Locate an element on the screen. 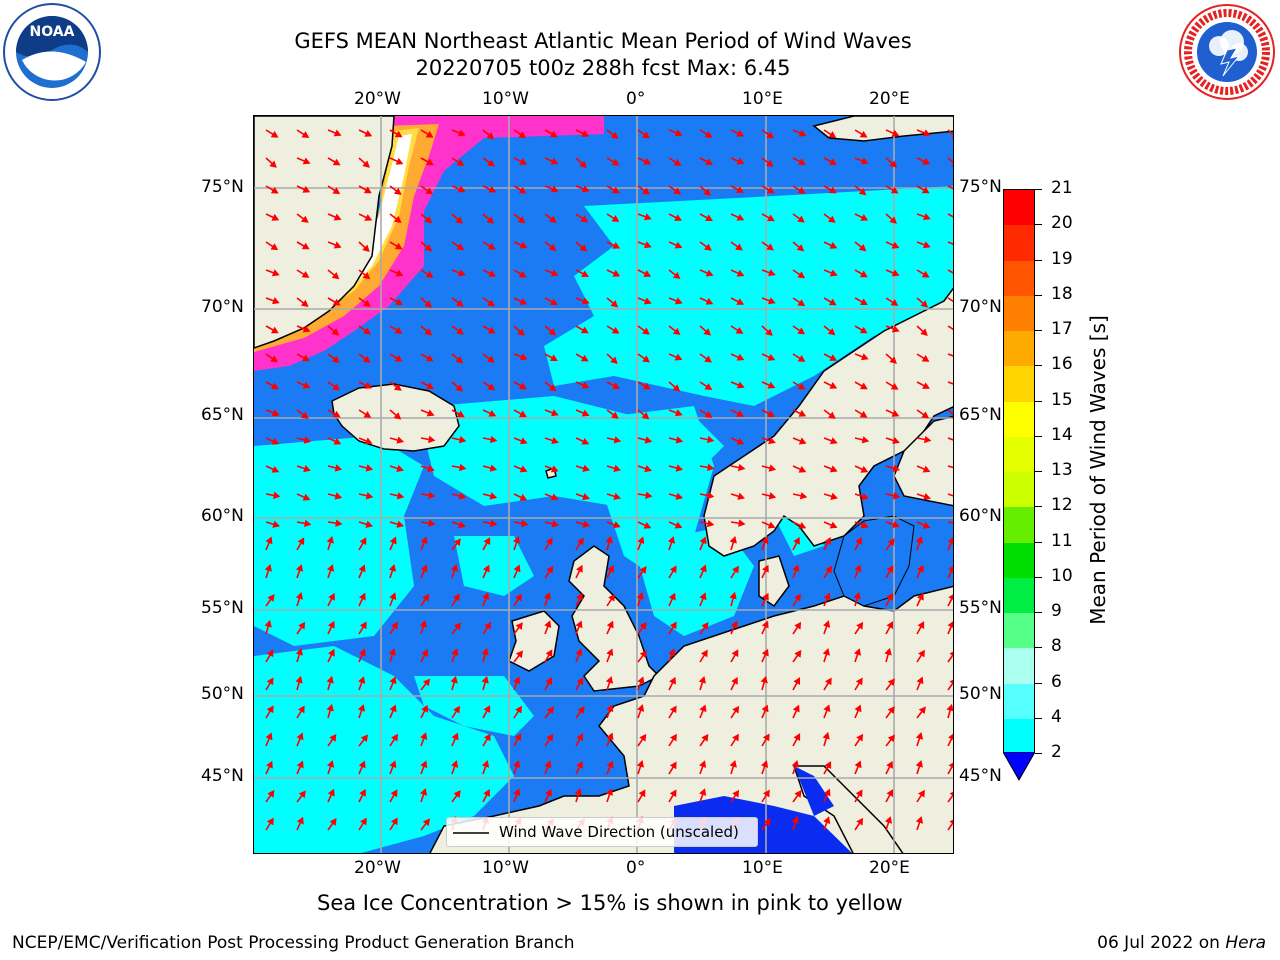 The width and height of the screenshot is (1280, 960). colorbar-tick-label: 18 is located at coordinates (1062, 293).